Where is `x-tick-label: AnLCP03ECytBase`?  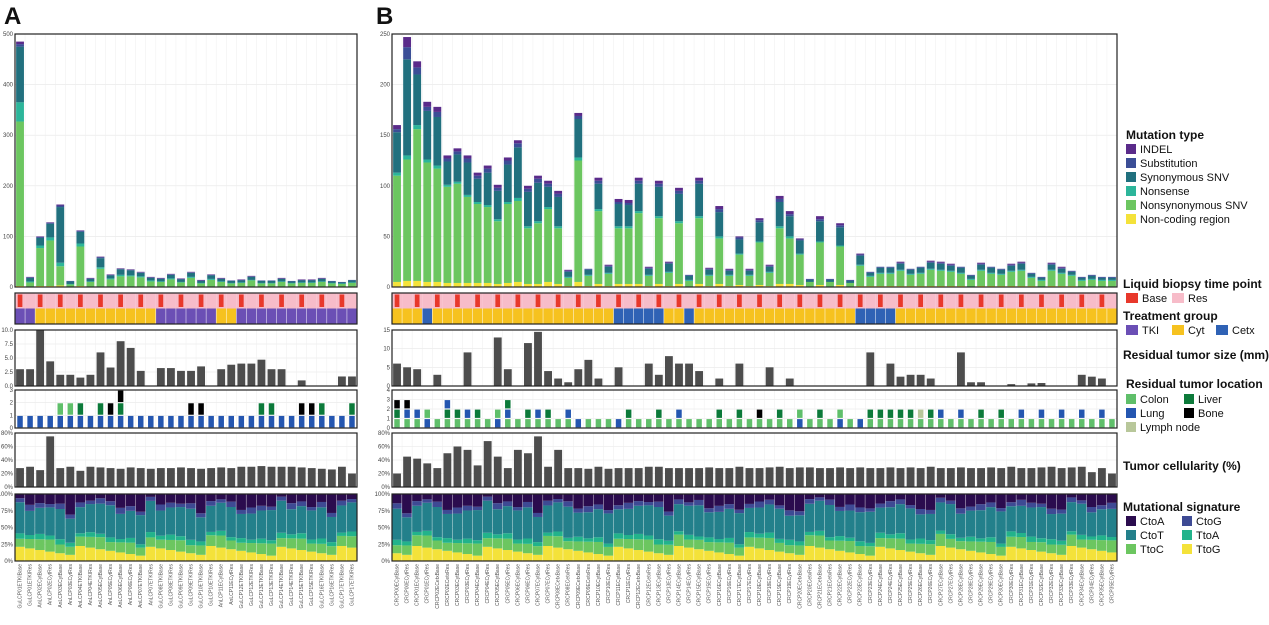
x-tick-label: AnLCP03ECytBase is located at coordinates (61, 586).